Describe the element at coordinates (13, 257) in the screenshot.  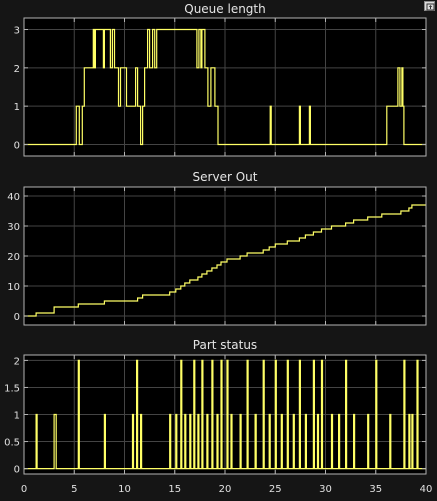
I see `y-tick-label: 20` at that location.